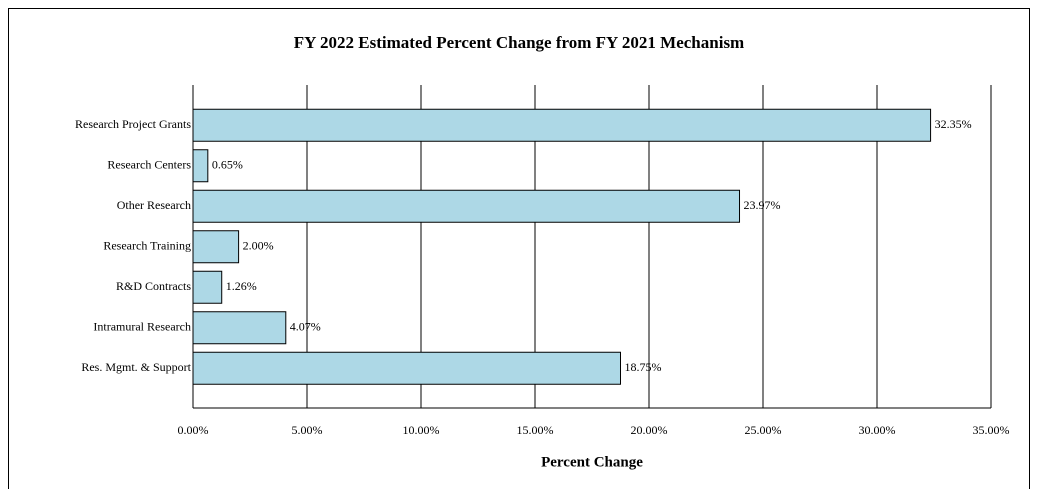  Describe the element at coordinates (241, 286) in the screenshot. I see `data-label: 1.26%` at that location.